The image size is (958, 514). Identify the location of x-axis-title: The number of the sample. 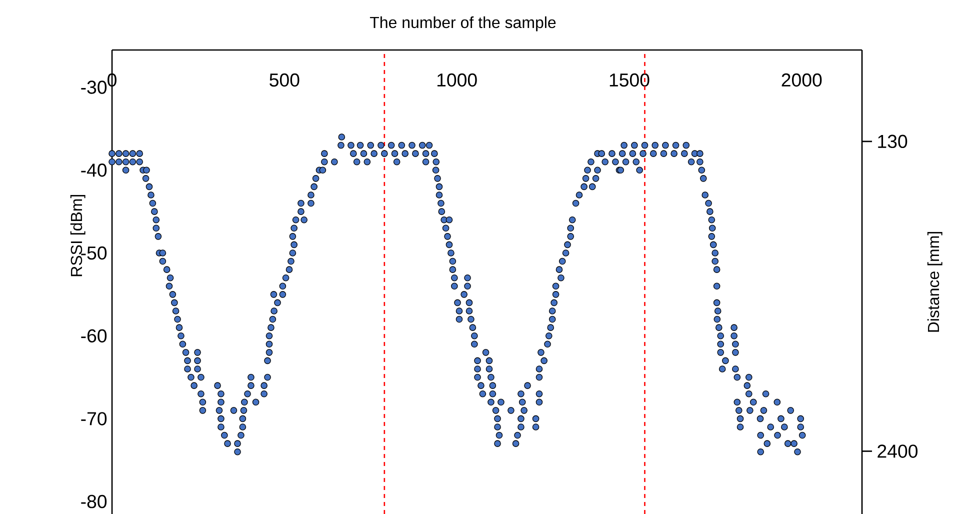
(463, 24).